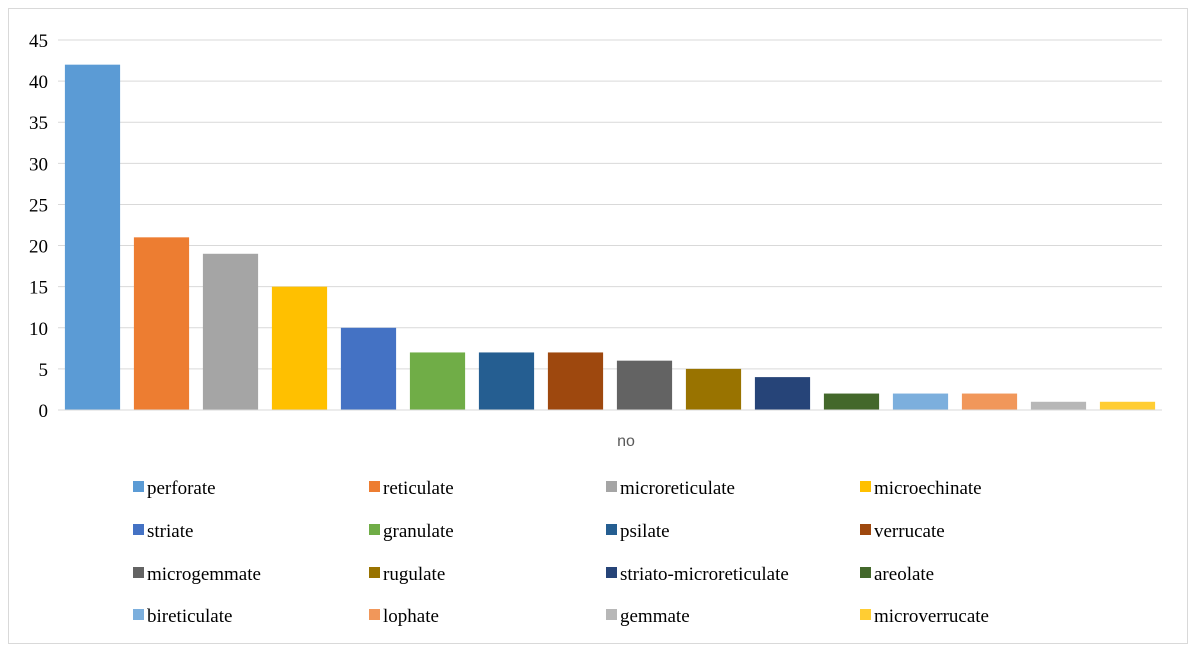  What do you see at coordinates (38, 123) in the screenshot?
I see `y-tick-label: 35` at bounding box center [38, 123].